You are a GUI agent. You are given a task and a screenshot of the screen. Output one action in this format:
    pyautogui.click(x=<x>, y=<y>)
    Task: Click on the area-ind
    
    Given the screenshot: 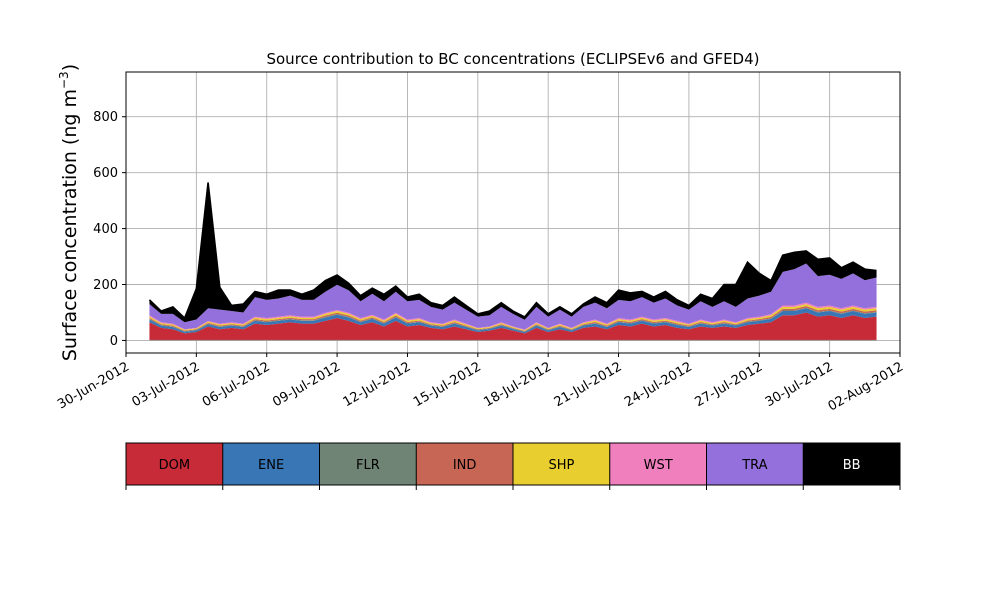 What is the action you would take?
    pyautogui.click(x=513, y=319)
    